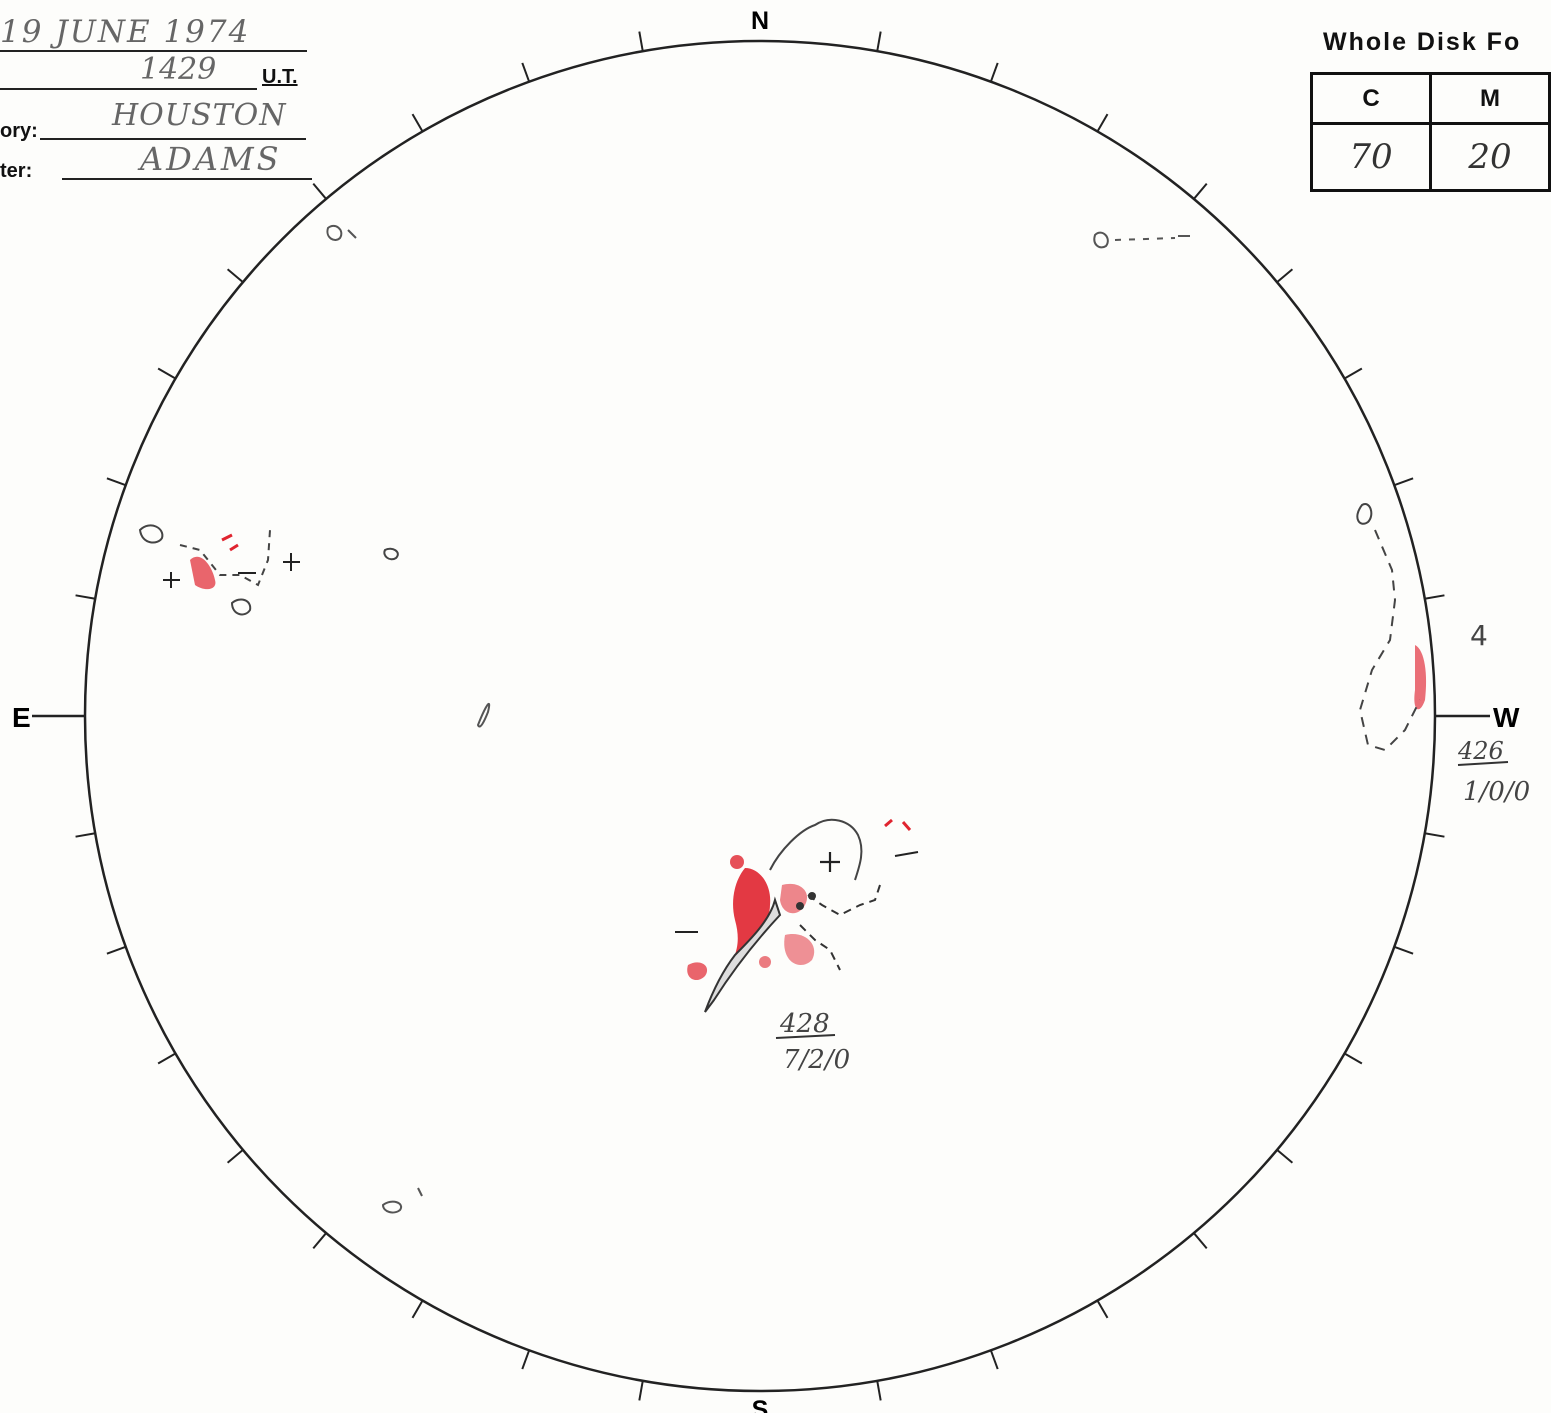 This screenshot has width=1551, height=1413. What do you see at coordinates (760, 1404) in the screenshot?
I see `south-label: S` at bounding box center [760, 1404].